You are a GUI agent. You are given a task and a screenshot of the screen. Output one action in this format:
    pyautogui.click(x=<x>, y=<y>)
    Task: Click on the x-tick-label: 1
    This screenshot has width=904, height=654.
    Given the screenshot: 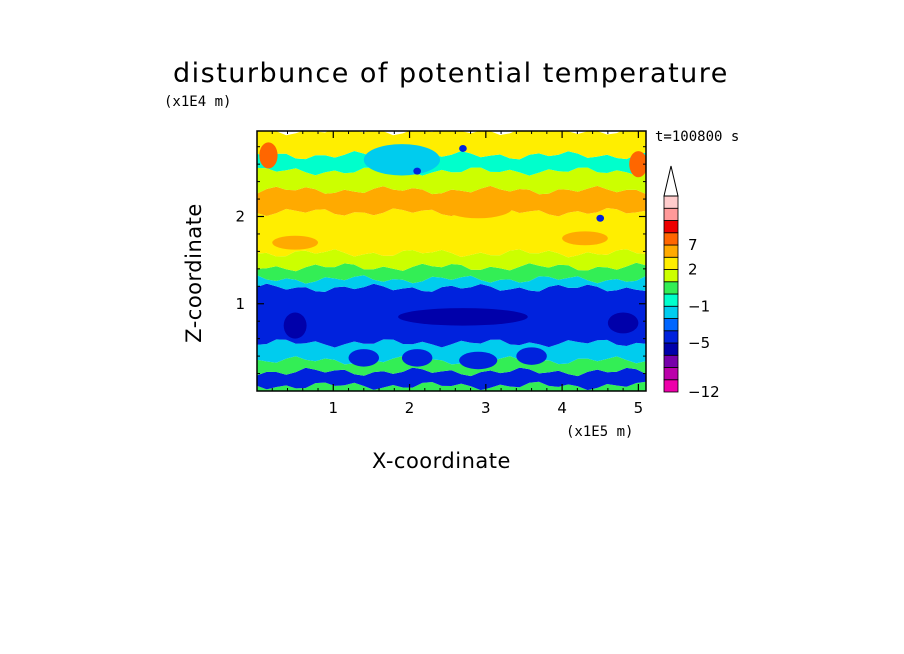 What is the action you would take?
    pyautogui.click(x=334, y=408)
    